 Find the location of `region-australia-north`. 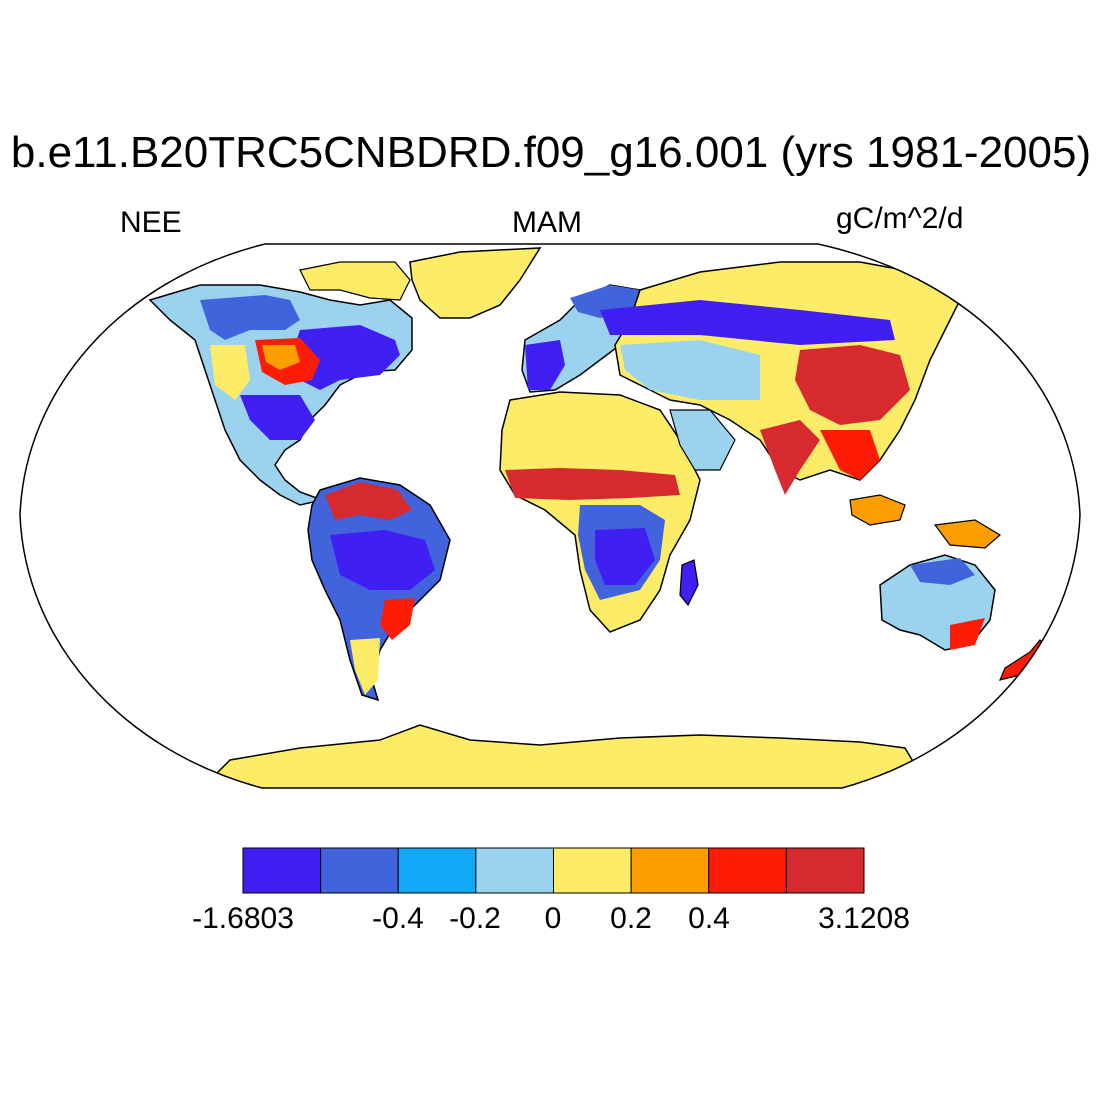

region-australia-north is located at coordinates (942, 571).